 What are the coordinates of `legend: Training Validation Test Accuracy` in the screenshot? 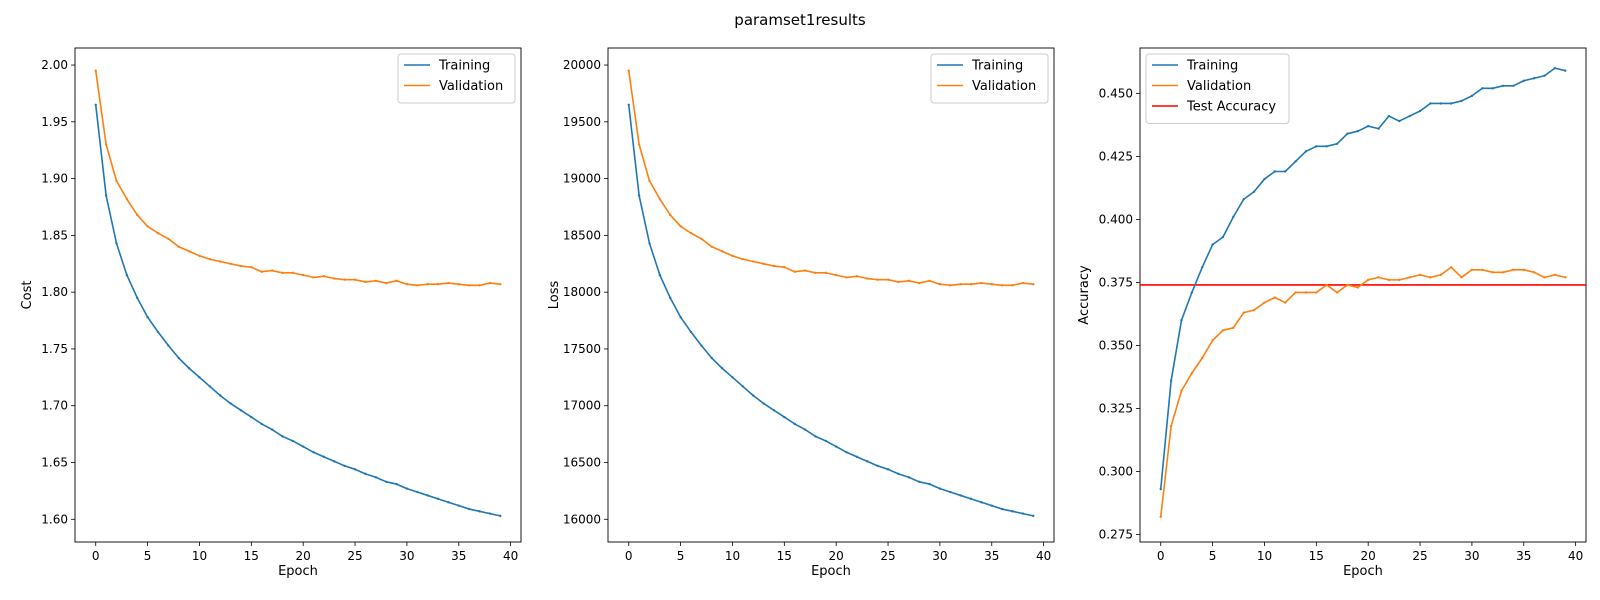 It's located at (1217, 88).